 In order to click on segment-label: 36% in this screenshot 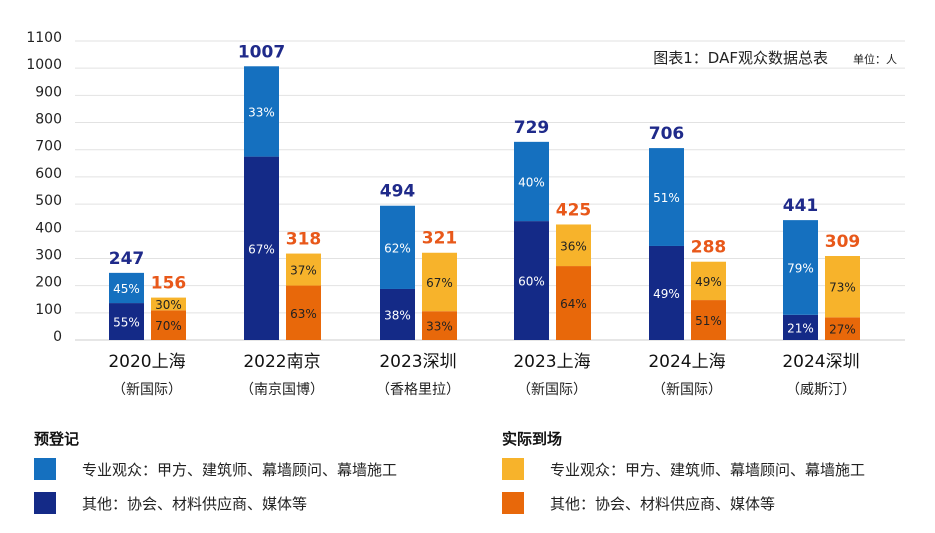, I will do `click(573, 246)`.